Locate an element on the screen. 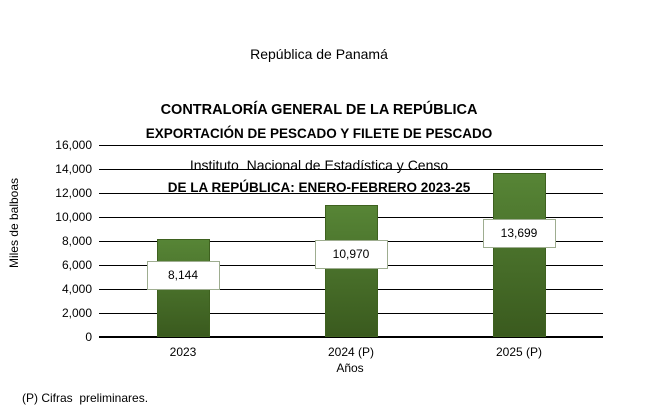  y-axis-tick-label: 16,000 is located at coordinates (73, 145).